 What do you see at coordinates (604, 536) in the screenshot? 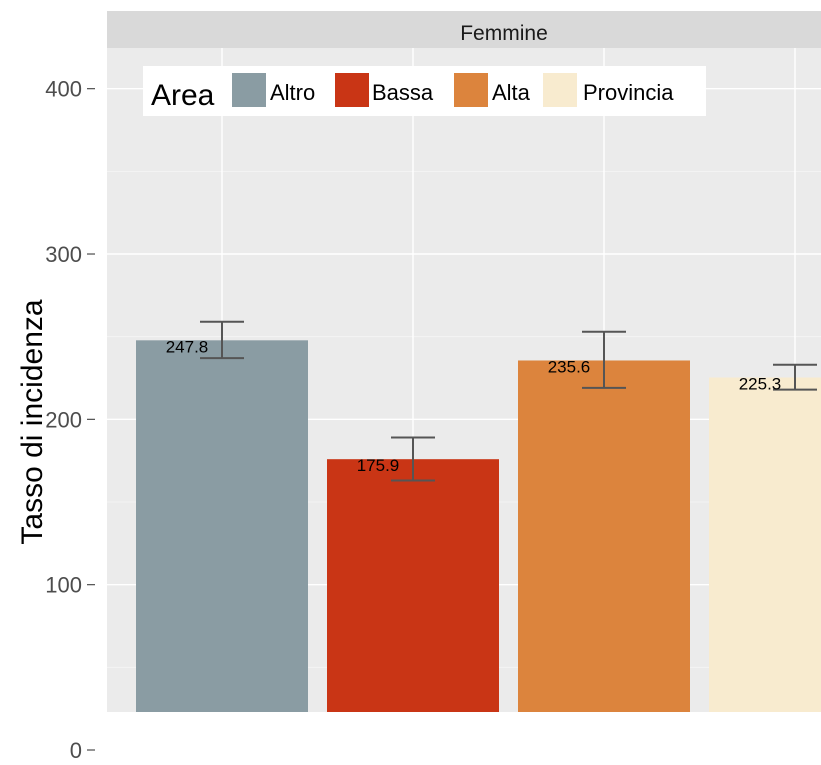
I see `bar-alta` at bounding box center [604, 536].